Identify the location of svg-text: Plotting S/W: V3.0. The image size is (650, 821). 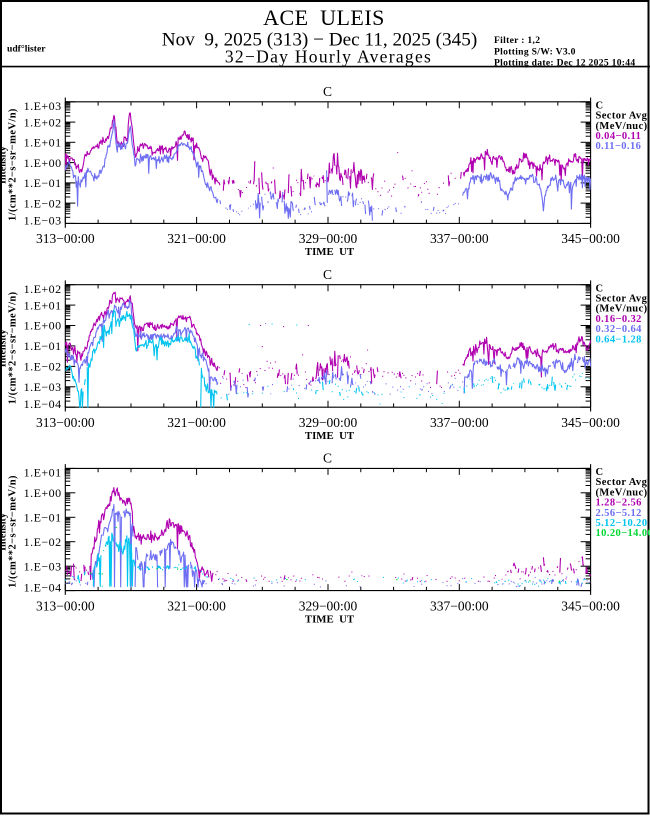
(535, 51).